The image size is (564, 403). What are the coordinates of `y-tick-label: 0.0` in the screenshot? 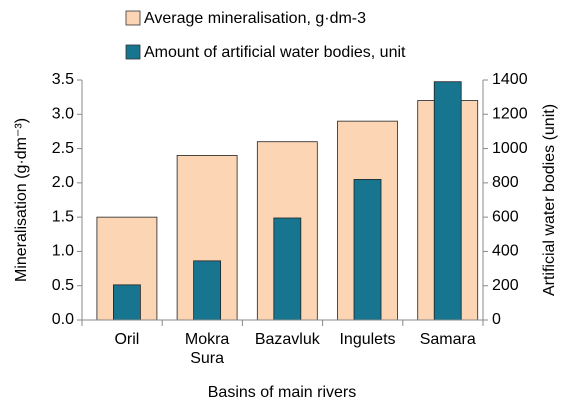 It's located at (63, 319).